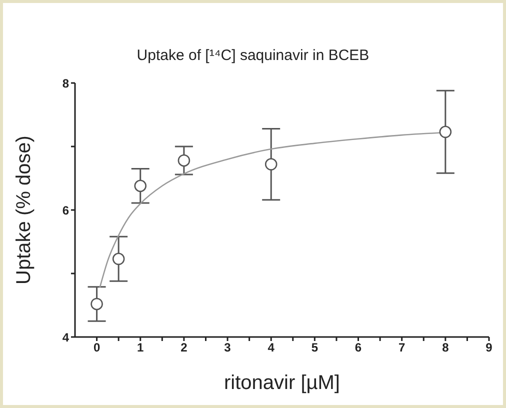 The width and height of the screenshot is (506, 408). What do you see at coordinates (184, 347) in the screenshot?
I see `x-tick-label: 2` at bounding box center [184, 347].